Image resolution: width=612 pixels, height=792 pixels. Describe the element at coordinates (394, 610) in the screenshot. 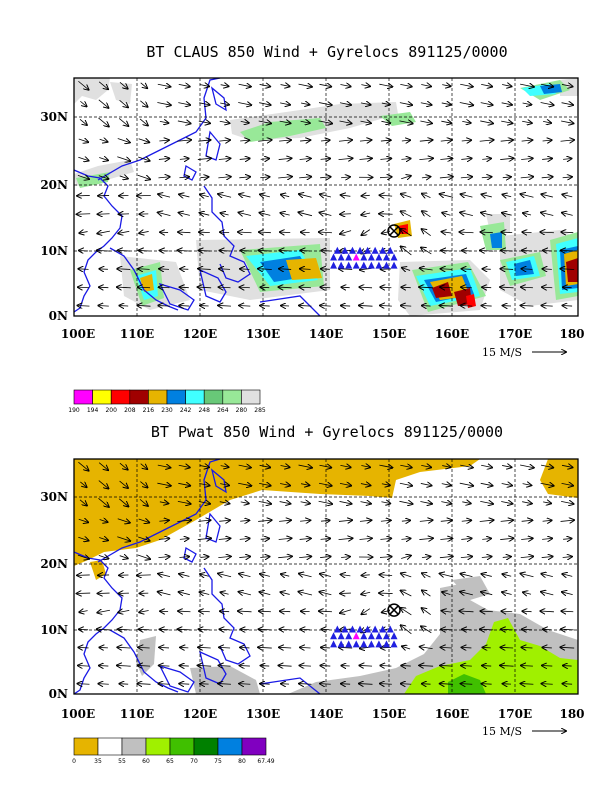

I see `circle-cross-icon` at that location.